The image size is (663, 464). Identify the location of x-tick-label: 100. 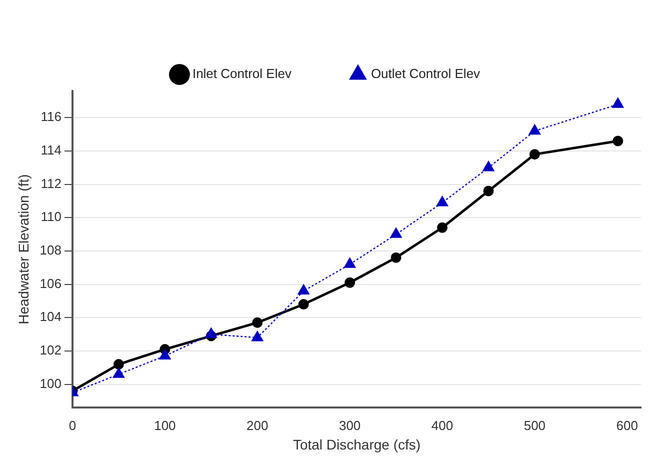
(165, 425).